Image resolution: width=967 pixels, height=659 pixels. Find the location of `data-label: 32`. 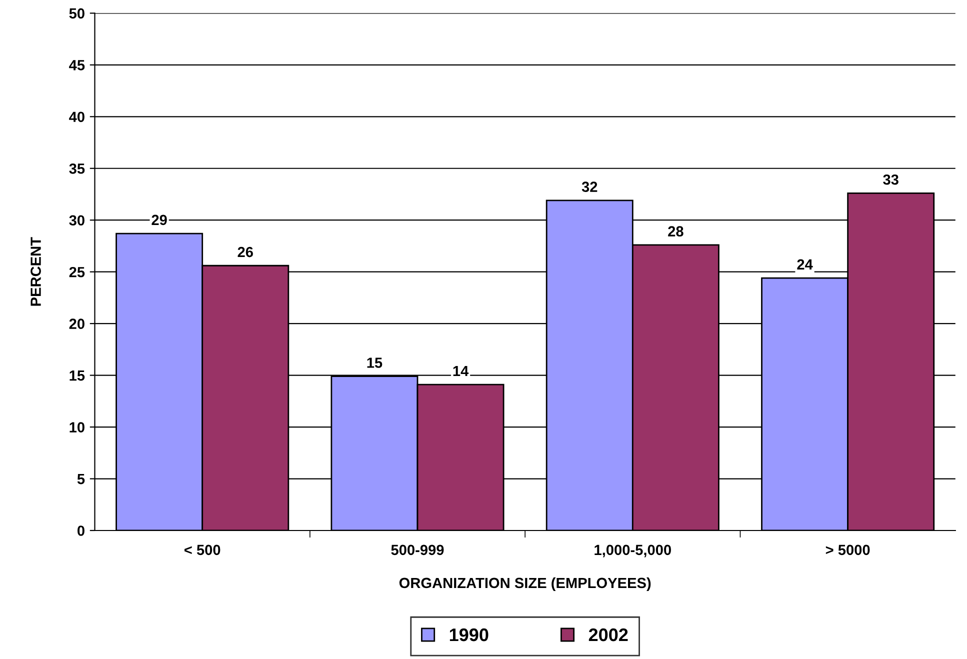

data-label: 32 is located at coordinates (590, 187).